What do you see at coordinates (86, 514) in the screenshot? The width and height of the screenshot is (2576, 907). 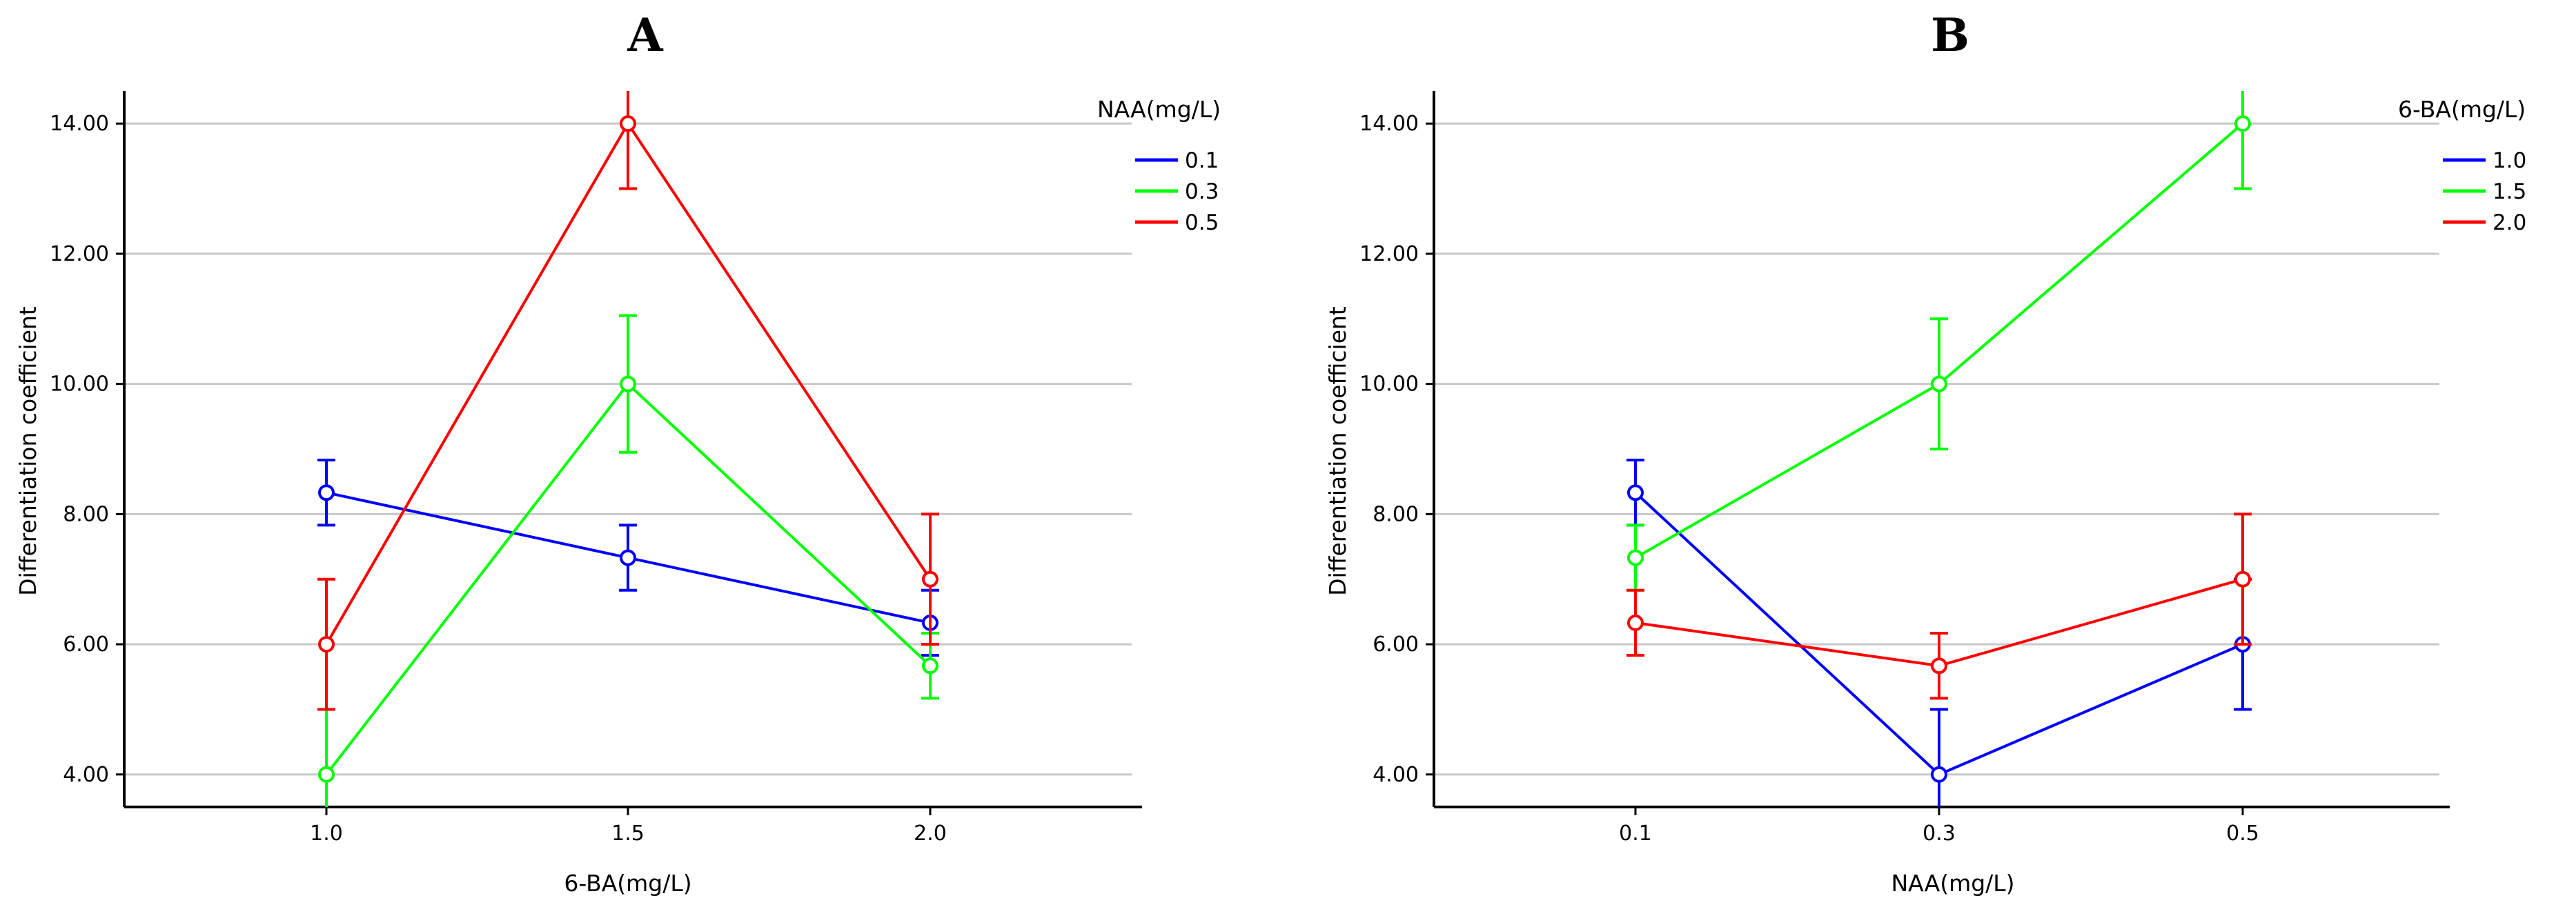 I see `panel-a-y-tick-label: 8.00` at bounding box center [86, 514].